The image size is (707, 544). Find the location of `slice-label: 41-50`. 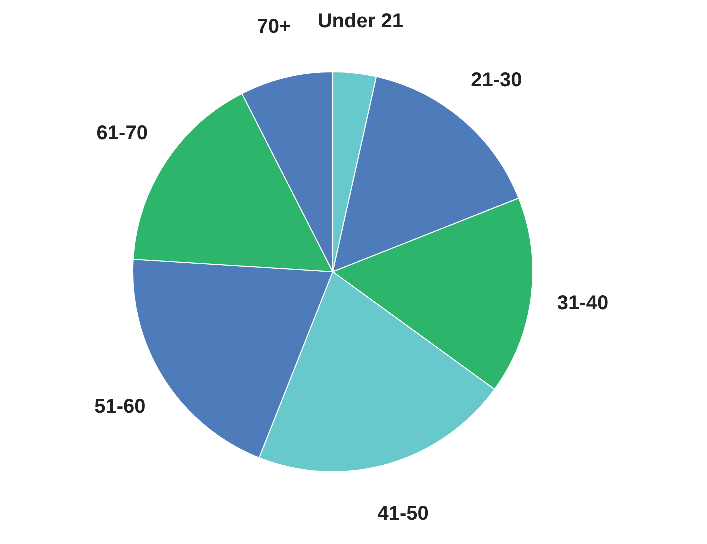

slice-label: 41-50 is located at coordinates (403, 513).